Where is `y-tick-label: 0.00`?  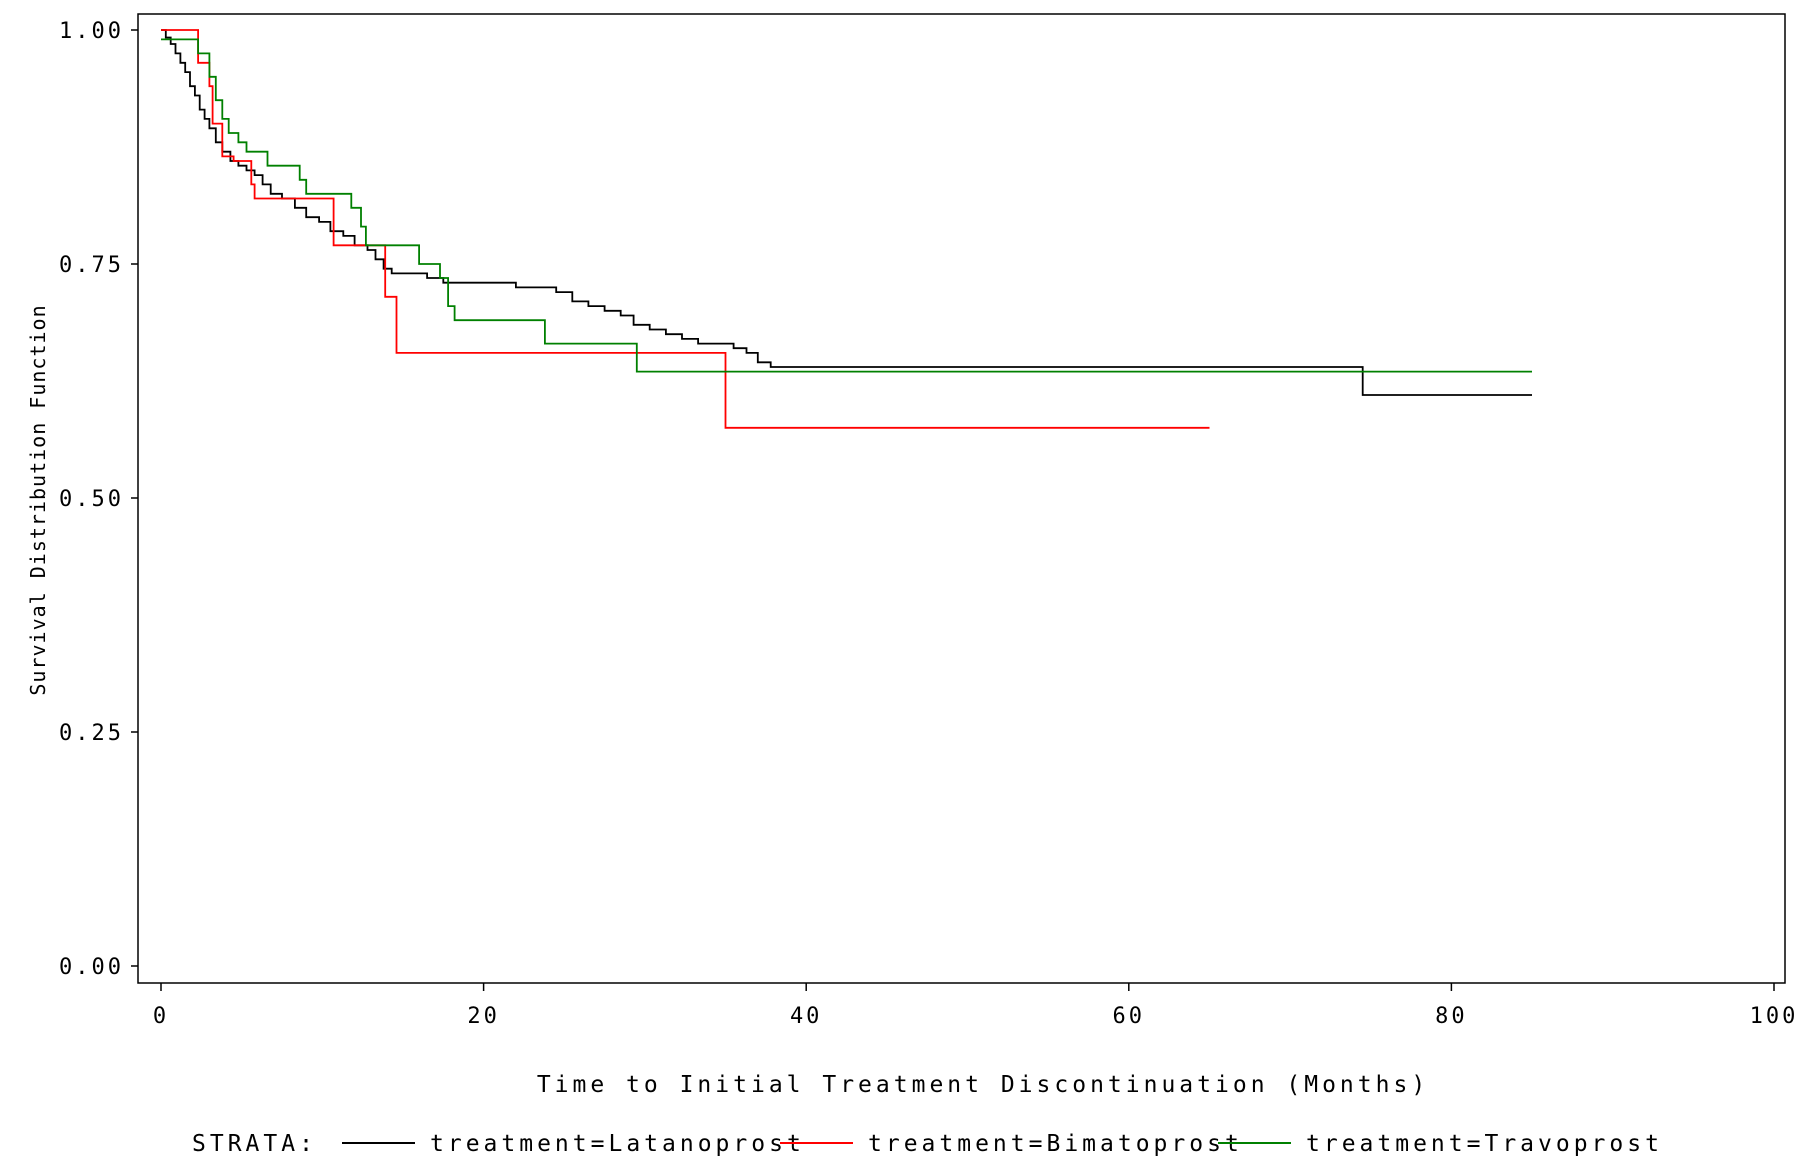
y-tick-label: 0.00 is located at coordinates (91, 967).